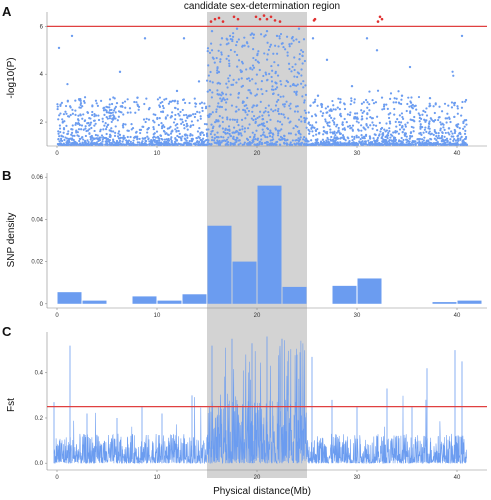  I want to click on fst-y-tick-label: 0.2, so click(39, 419).